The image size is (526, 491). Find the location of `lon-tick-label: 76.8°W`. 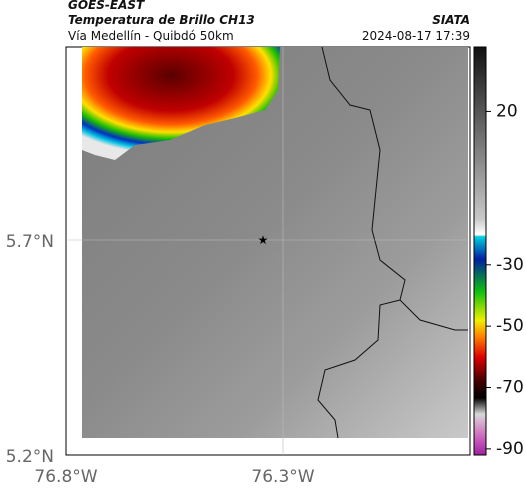

lon-tick-label: 76.8°W is located at coordinates (65, 477).